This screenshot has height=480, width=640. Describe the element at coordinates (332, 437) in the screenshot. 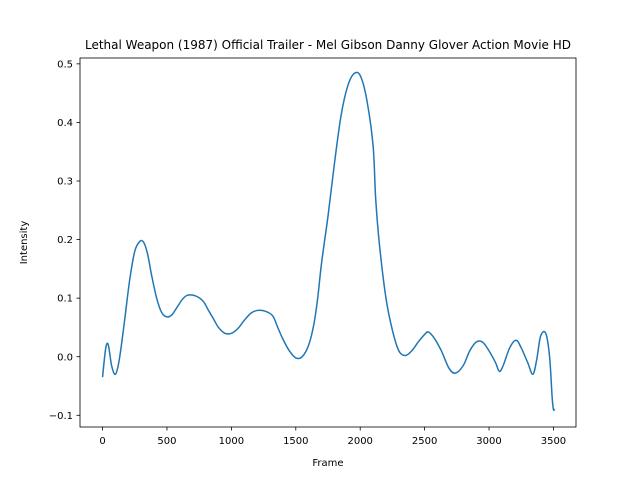

I see `x-axis-ticks: 0 500 1000 1500 2000 2500 3000 3500` at that location.